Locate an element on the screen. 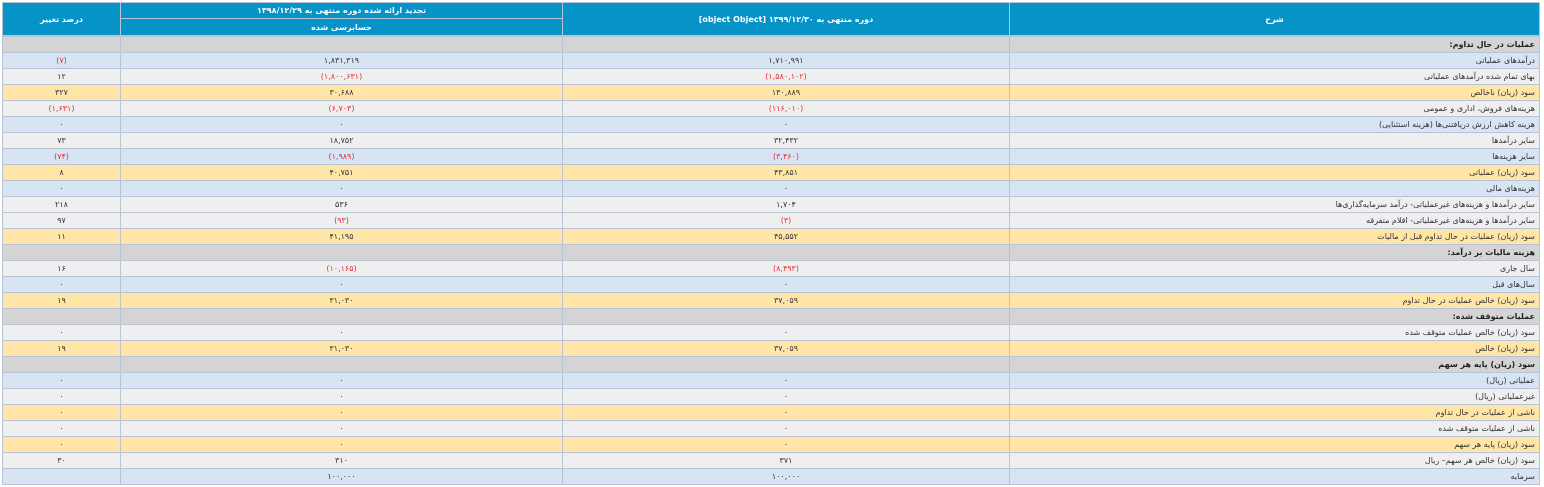 This screenshot has width=1544, height=487. current-period-value: (۸,۴۹۳) is located at coordinates (786, 268).